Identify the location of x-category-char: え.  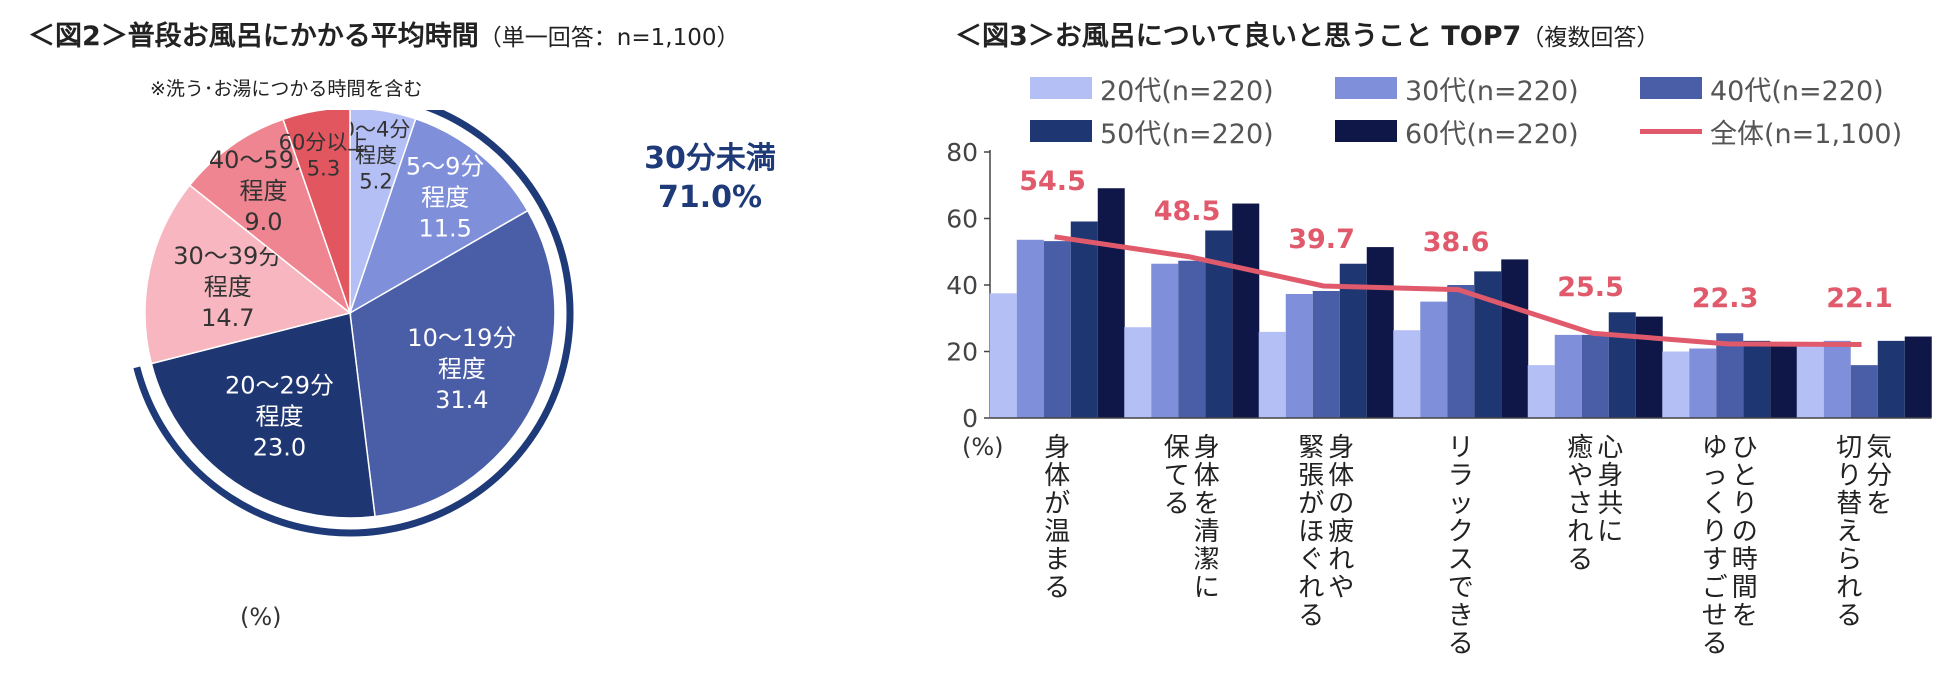
(1849, 532).